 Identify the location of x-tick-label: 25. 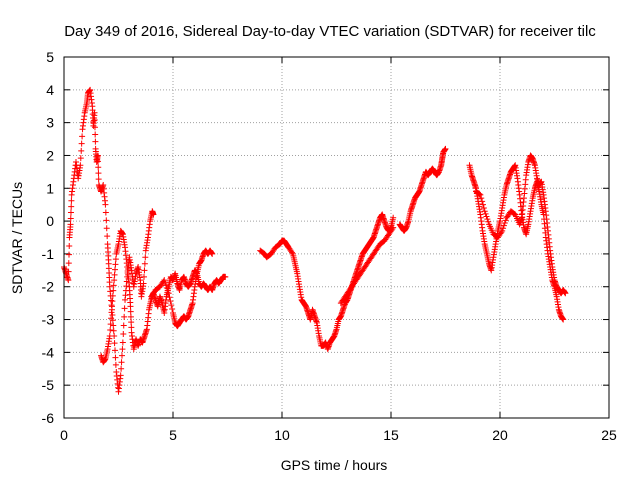
(609, 435).